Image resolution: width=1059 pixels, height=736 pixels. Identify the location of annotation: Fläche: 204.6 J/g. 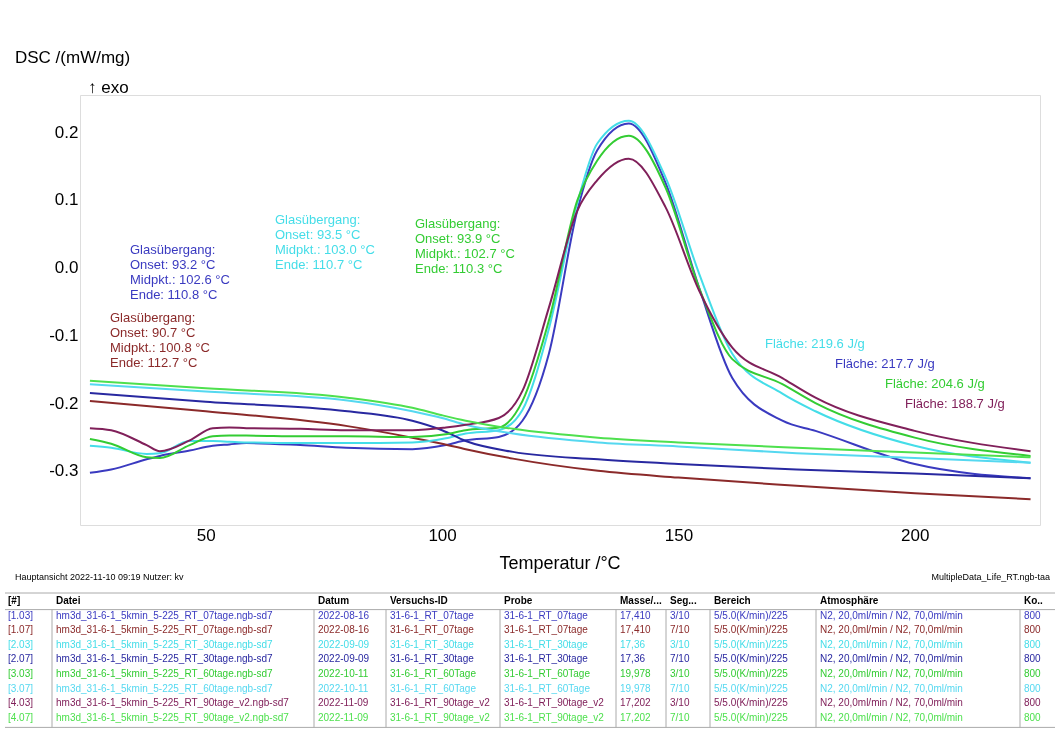
(935, 383).